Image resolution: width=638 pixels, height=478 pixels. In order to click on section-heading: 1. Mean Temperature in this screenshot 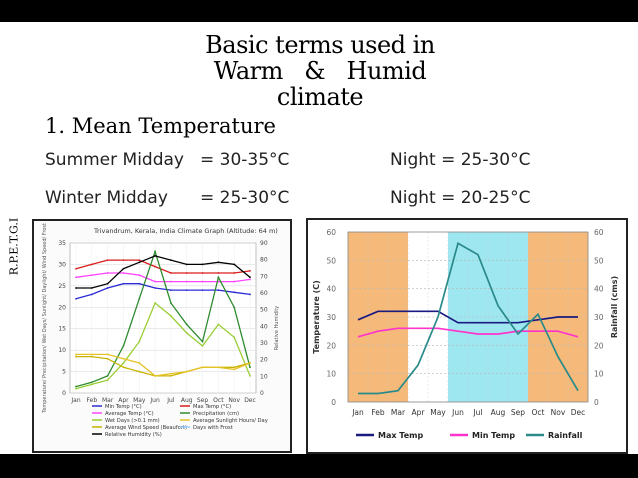, I will do `click(160, 126)`.